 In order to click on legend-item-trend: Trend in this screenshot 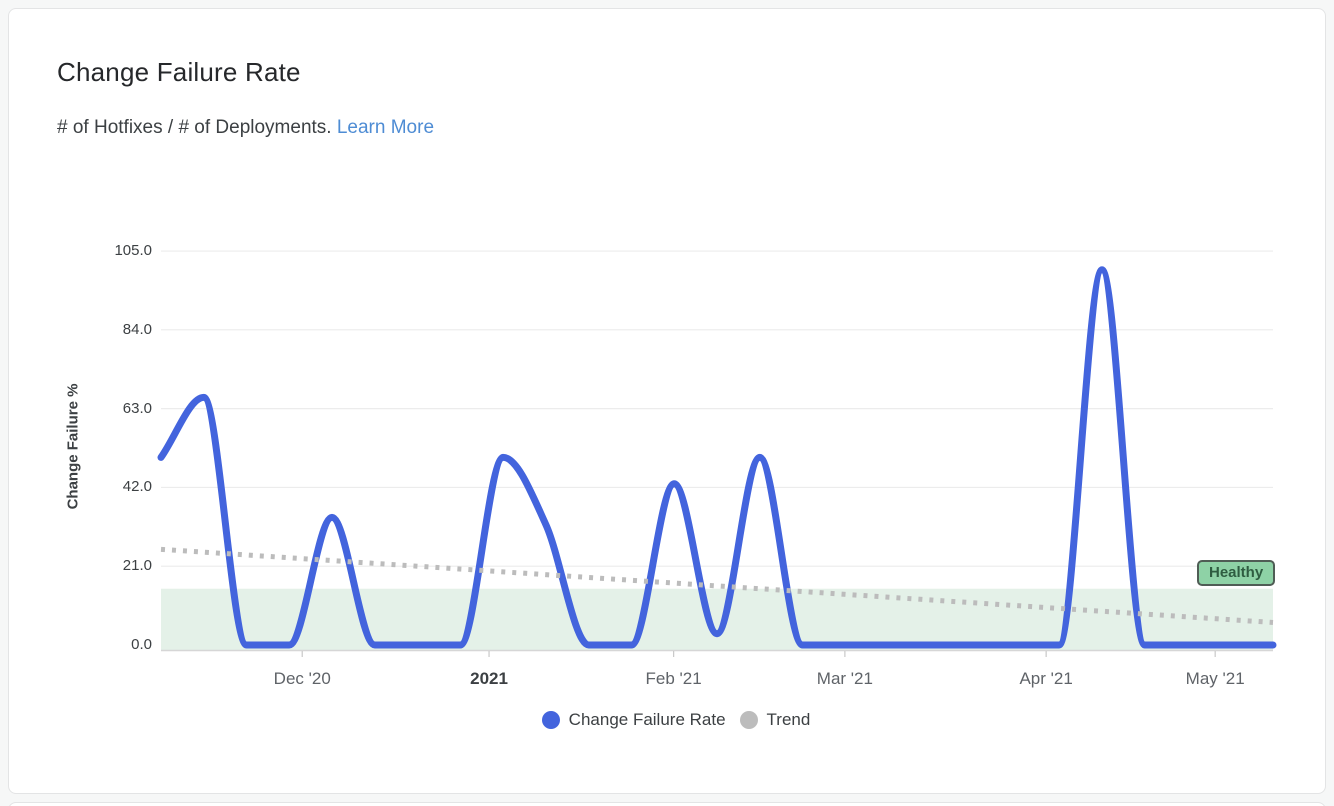, I will do `click(775, 720)`.